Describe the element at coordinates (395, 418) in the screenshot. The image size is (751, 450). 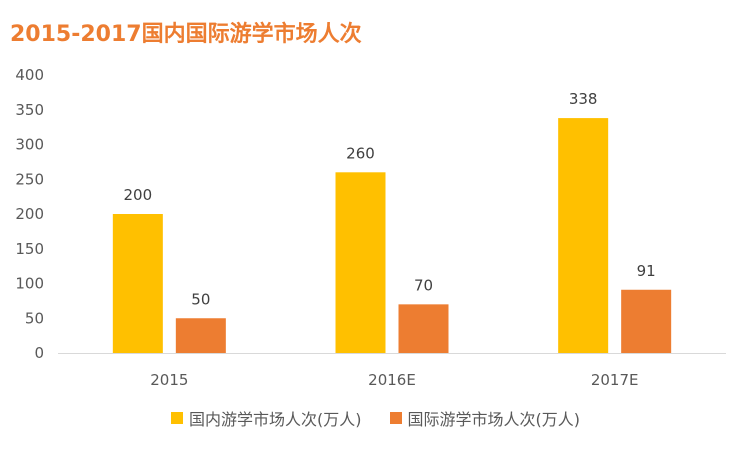
I see `legend-swatch-international` at that location.